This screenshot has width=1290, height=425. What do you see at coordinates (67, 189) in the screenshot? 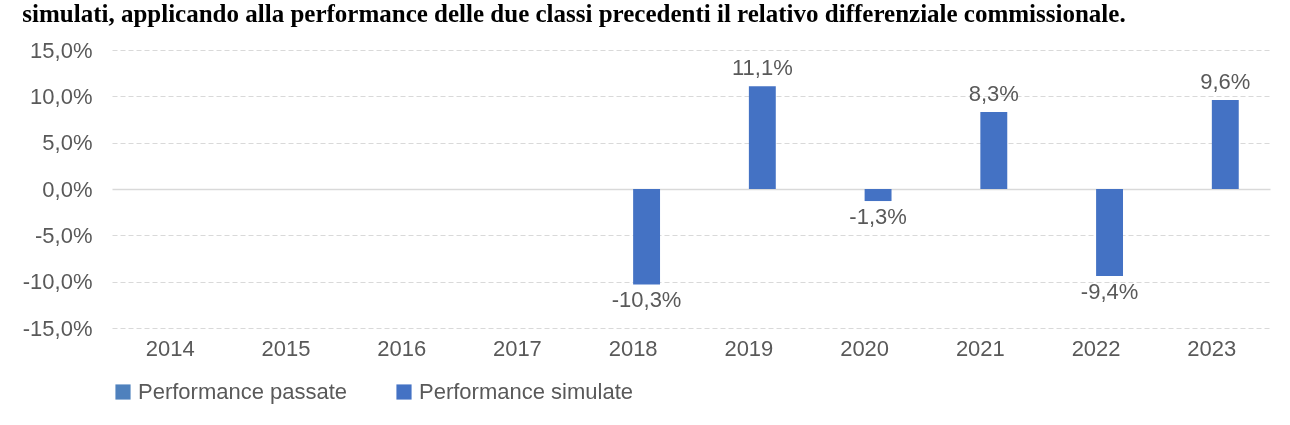
I see `y-tick-label: 0,0%` at bounding box center [67, 189].